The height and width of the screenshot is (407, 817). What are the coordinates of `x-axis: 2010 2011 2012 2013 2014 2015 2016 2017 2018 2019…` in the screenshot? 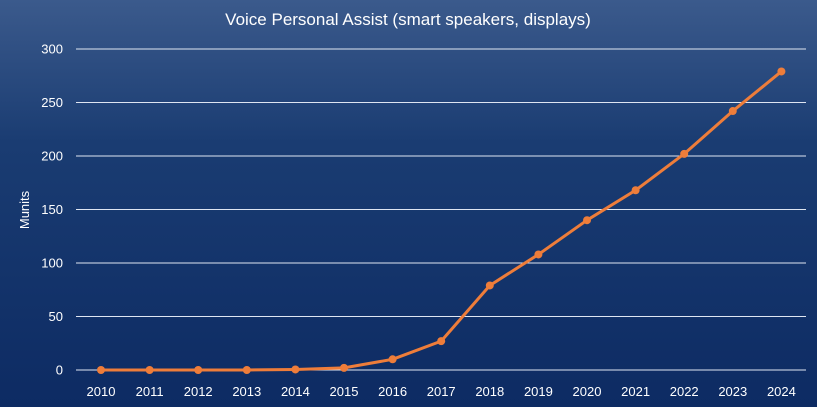 It's located at (441, 391).